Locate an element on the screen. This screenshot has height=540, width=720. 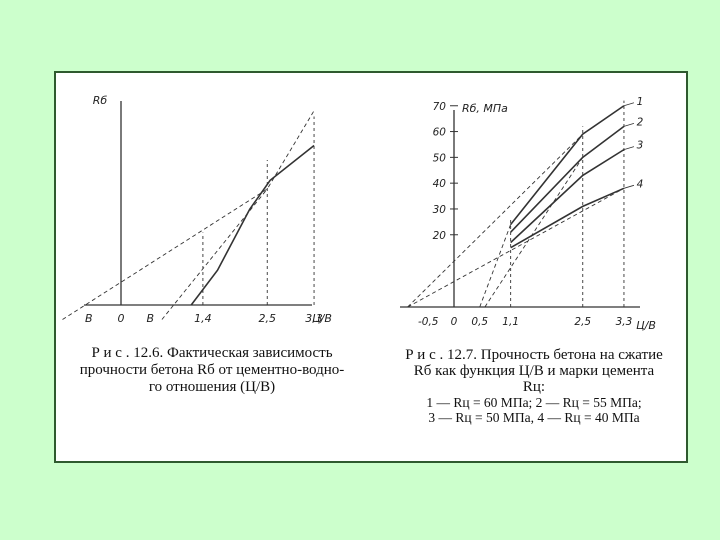
caption-line: Rц: is located at coordinates (534, 387).